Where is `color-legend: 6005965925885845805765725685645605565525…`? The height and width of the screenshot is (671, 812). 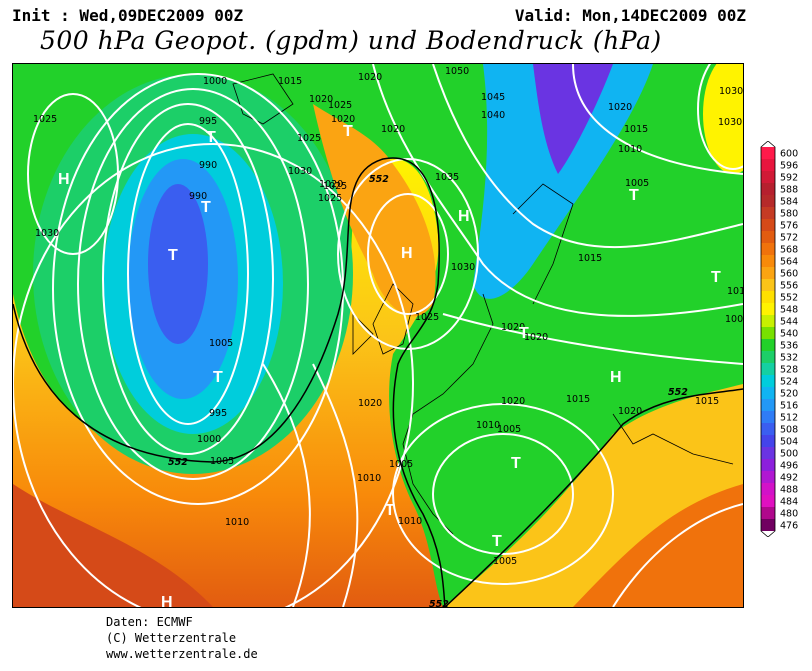
color-legend: 6005965925885845805765725685645605565525… is located at coordinates (779, 339).